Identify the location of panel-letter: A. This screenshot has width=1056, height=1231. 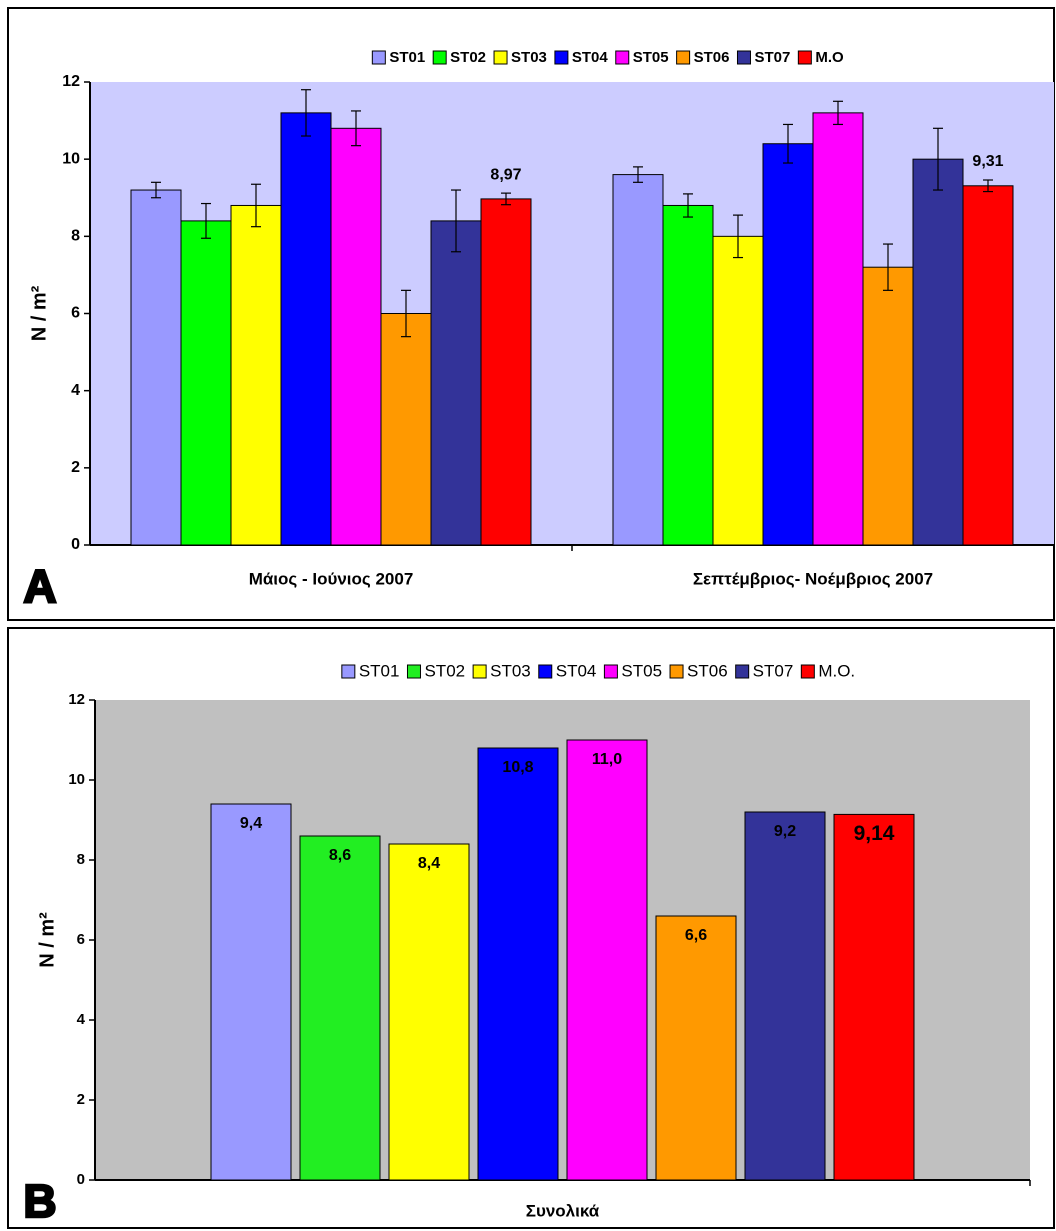
(39, 586).